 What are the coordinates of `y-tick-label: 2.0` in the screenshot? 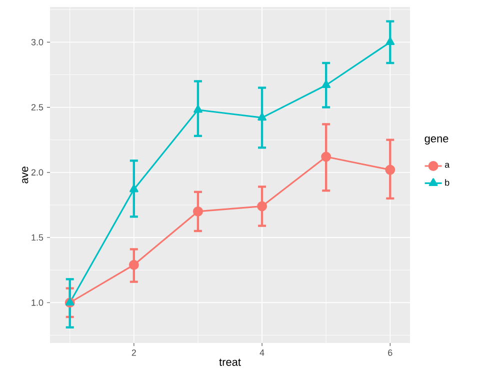 It's located at (37, 172).